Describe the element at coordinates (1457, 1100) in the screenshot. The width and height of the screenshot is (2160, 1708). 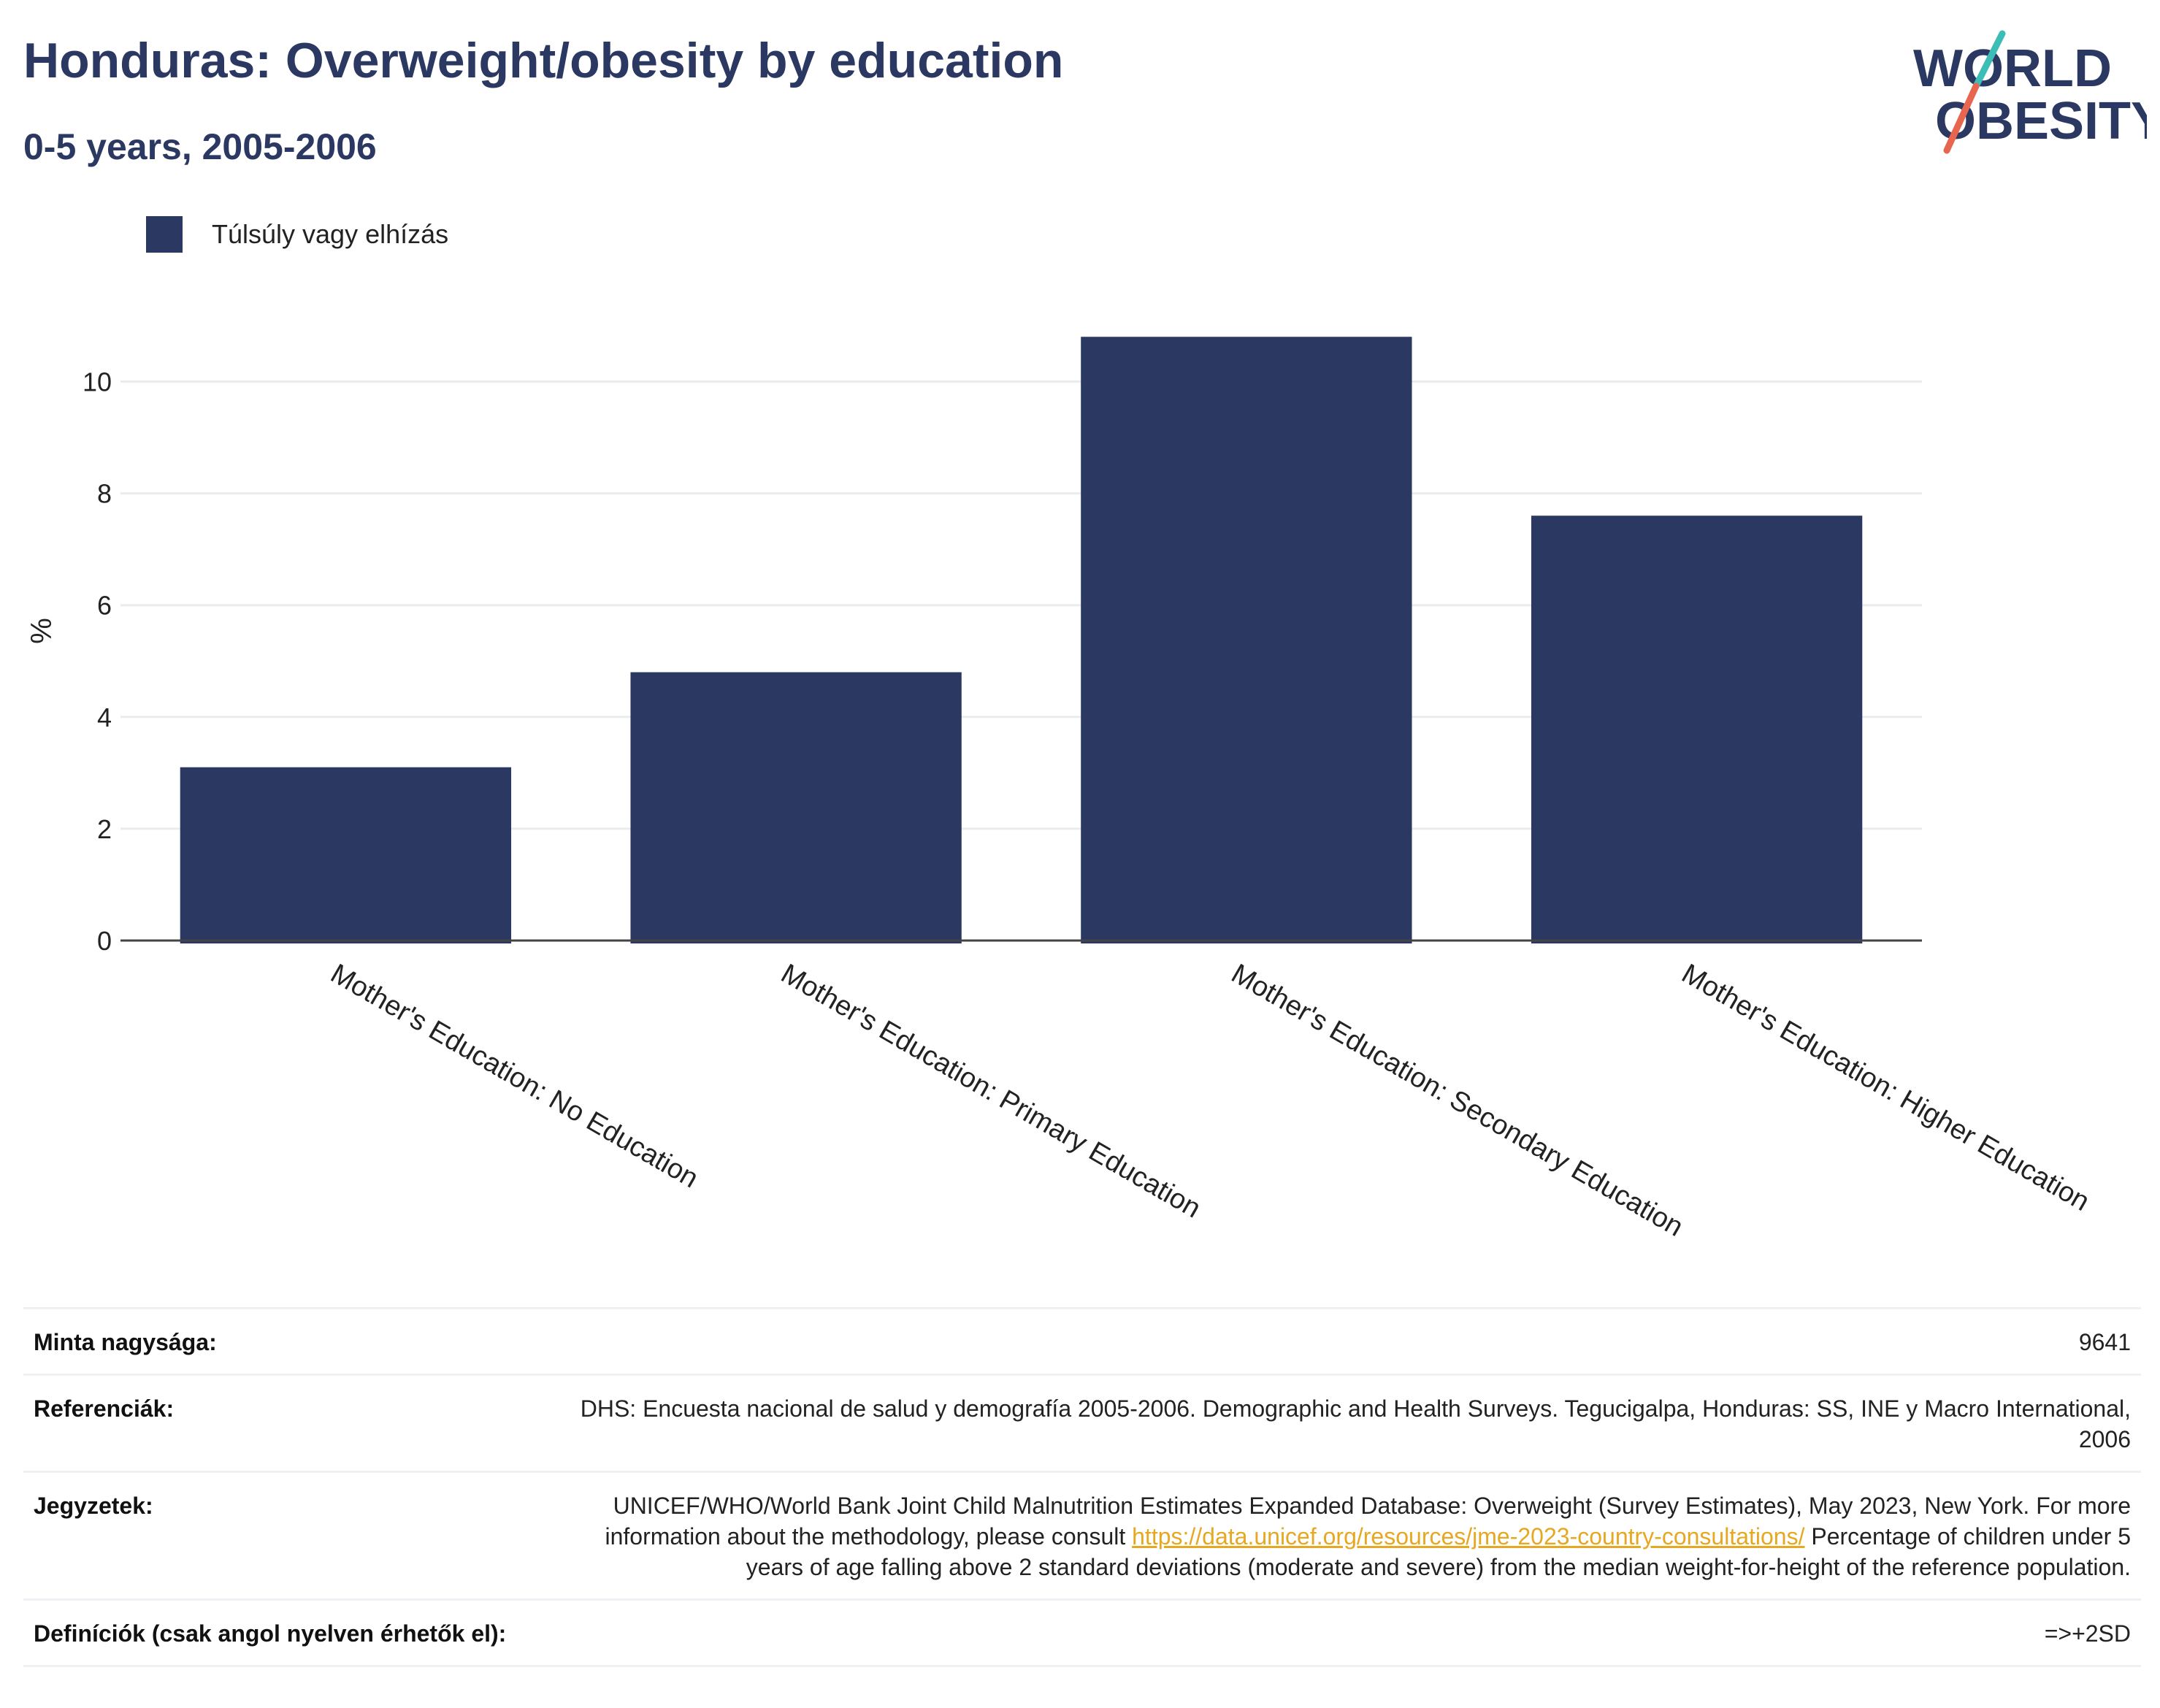
I see `x-tick-label: Mother's Education: Secondary Education` at that location.